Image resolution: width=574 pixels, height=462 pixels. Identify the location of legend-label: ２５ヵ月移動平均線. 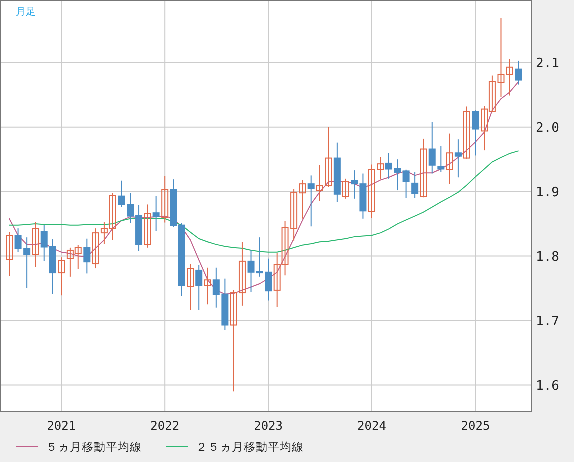
(250, 447).